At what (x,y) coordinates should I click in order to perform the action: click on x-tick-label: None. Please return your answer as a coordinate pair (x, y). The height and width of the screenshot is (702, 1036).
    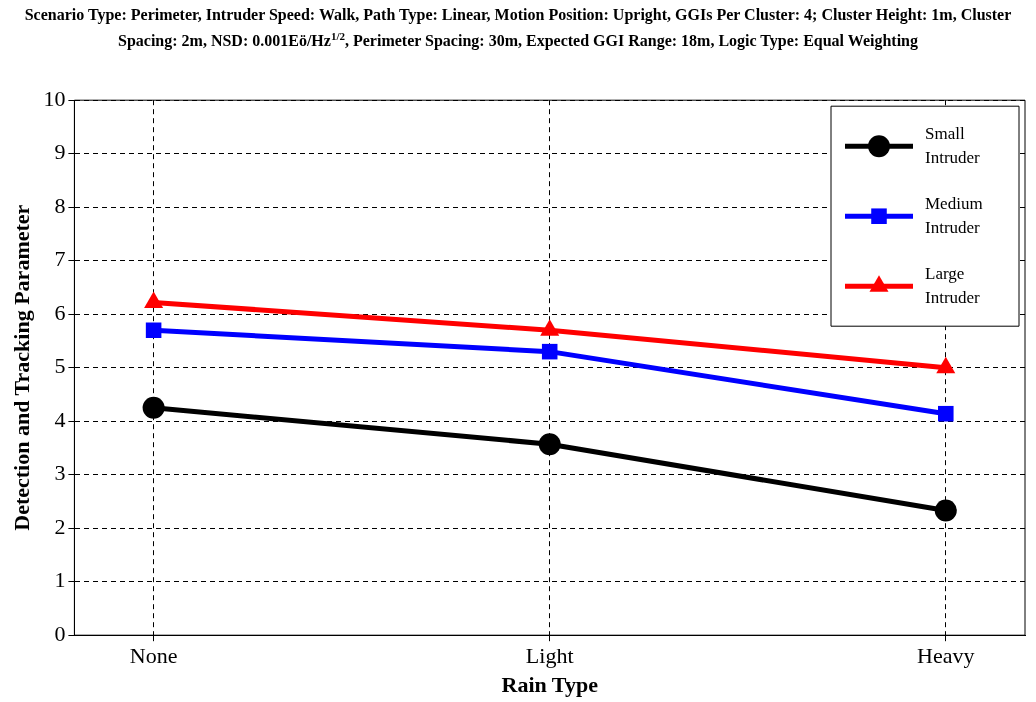
    Looking at the image, I should click on (153, 656).